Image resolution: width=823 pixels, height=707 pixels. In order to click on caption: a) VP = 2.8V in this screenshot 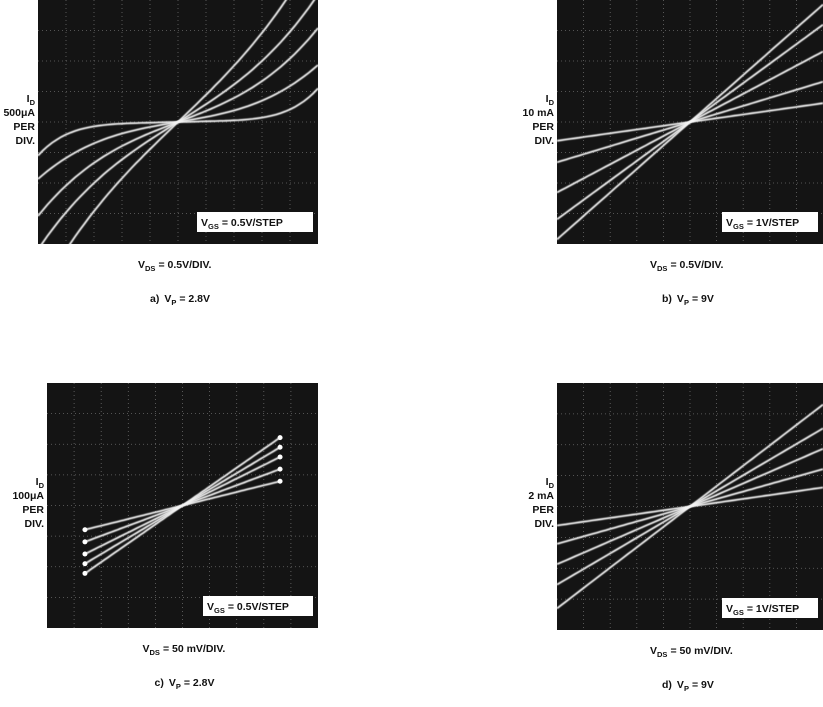, I will do `click(180, 300)`.